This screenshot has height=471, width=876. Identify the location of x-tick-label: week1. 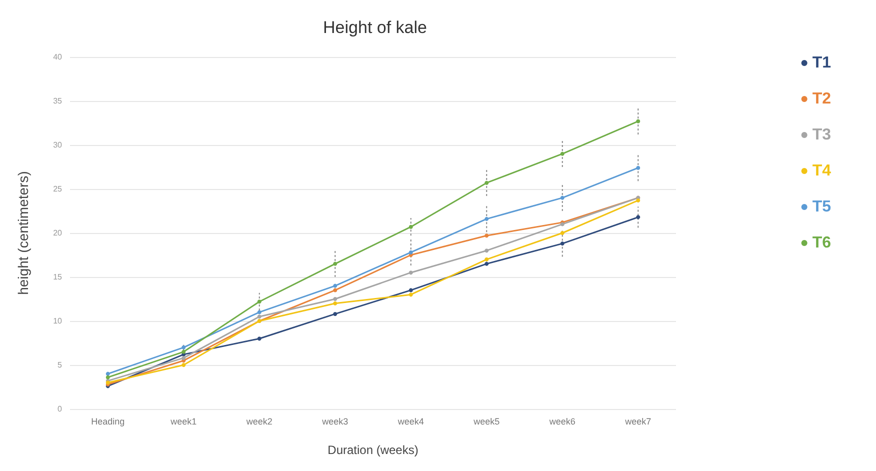
(183, 421).